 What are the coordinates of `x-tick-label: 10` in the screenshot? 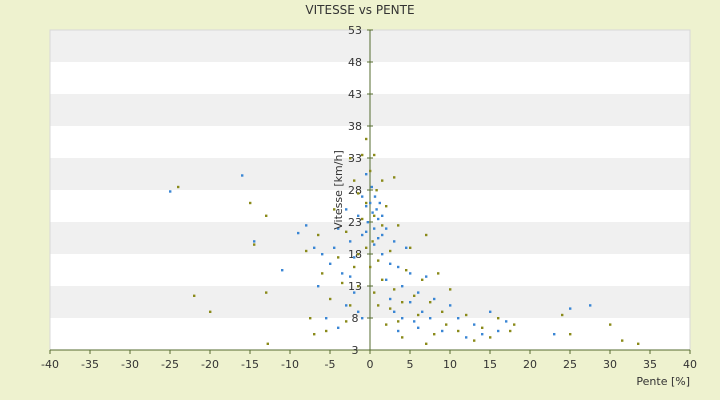 It's located at (450, 364).